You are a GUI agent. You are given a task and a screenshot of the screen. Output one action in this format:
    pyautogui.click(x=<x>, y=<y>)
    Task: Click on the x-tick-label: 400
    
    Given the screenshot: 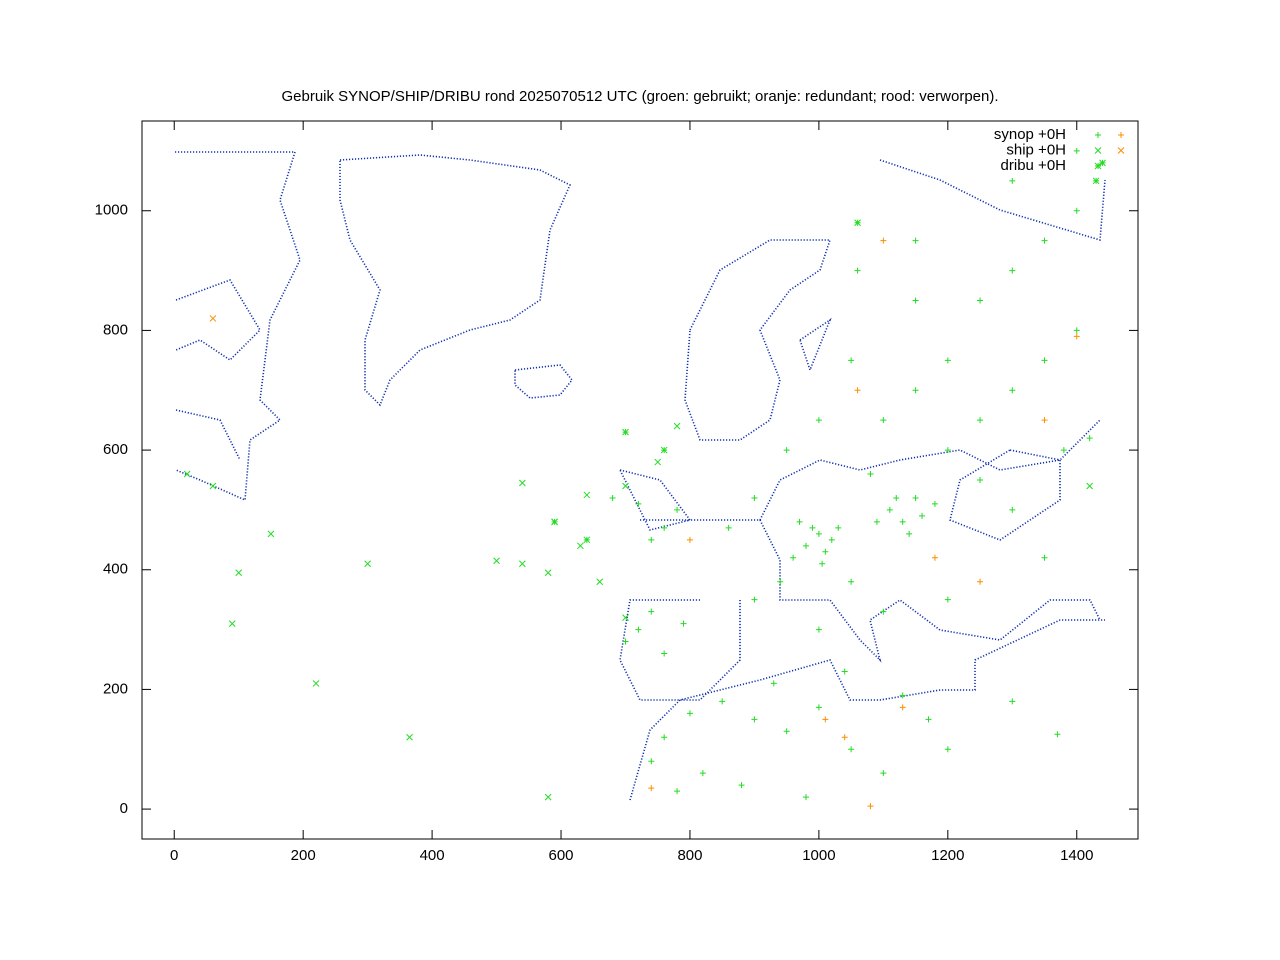 What is the action you would take?
    pyautogui.click(x=432, y=855)
    